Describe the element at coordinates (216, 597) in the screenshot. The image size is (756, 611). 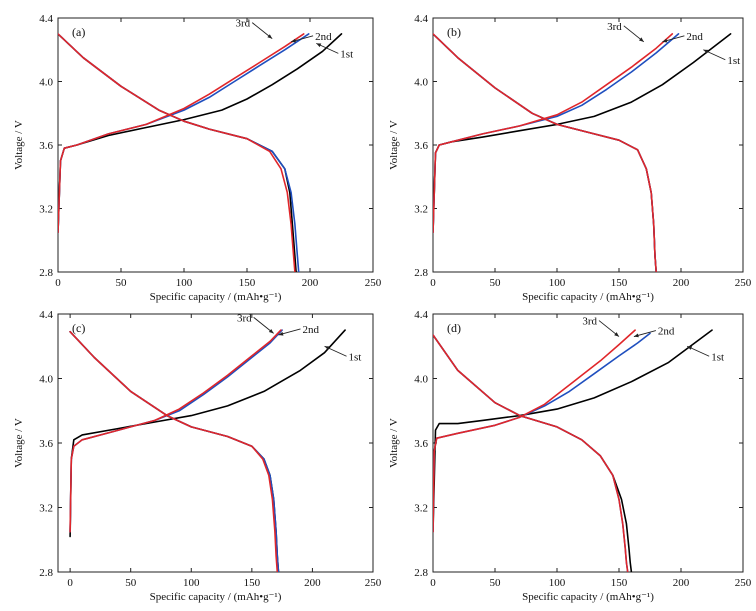
I see `x-axis-label-c: Specific capacity / (mAh•g⁻¹)` at that location.